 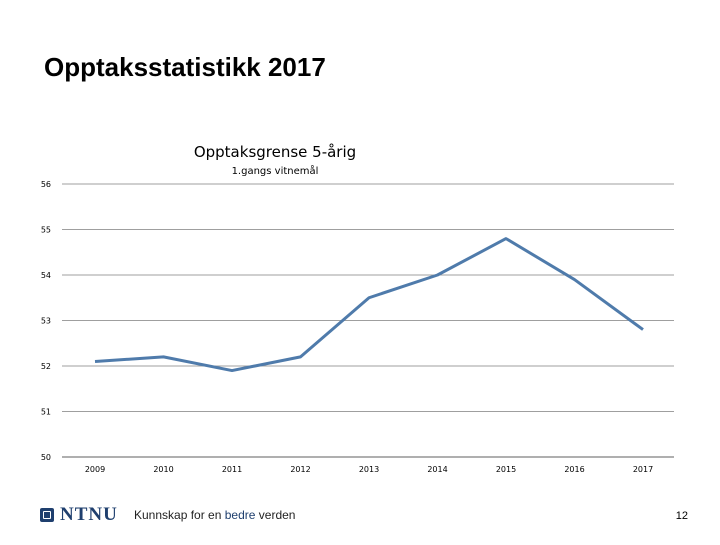 What do you see at coordinates (185, 67) in the screenshot?
I see `slide-title: Opptaksstatistikk 2017` at bounding box center [185, 67].